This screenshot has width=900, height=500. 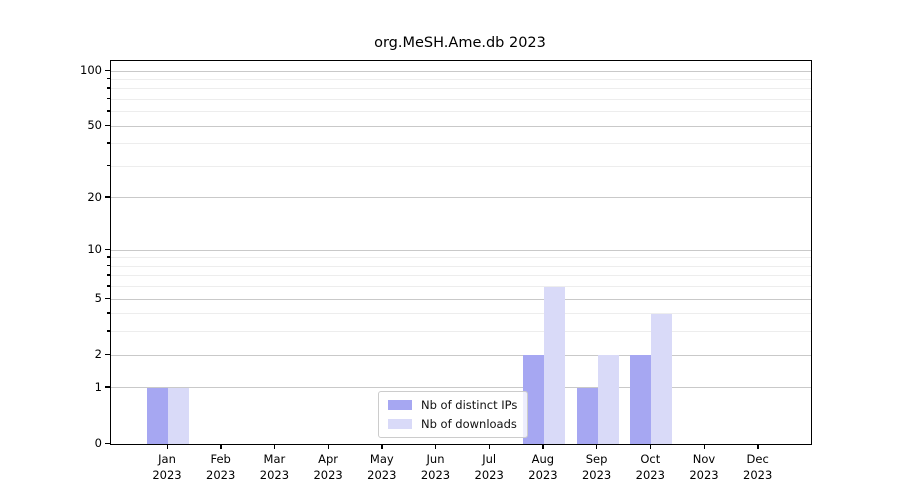 What do you see at coordinates (94, 249) in the screenshot?
I see `y-tick-label: 10` at bounding box center [94, 249].